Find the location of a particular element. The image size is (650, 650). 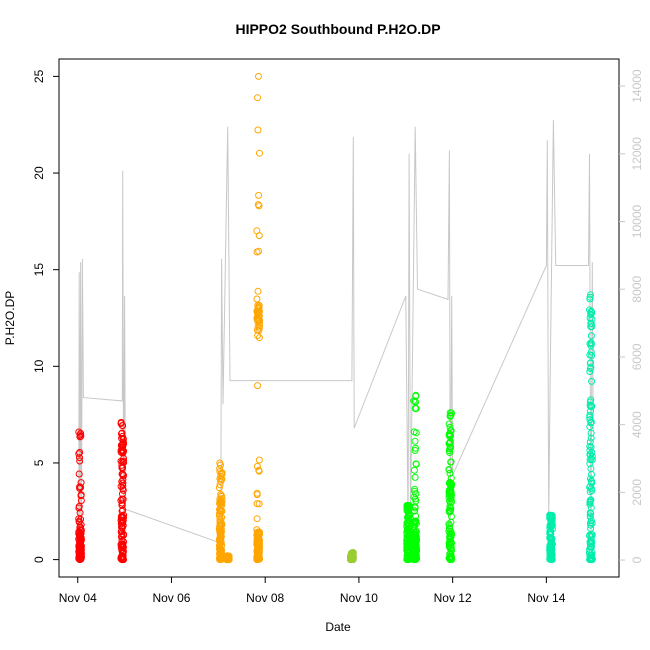

y2-tick-label: 4000 is located at coordinates (637, 424).